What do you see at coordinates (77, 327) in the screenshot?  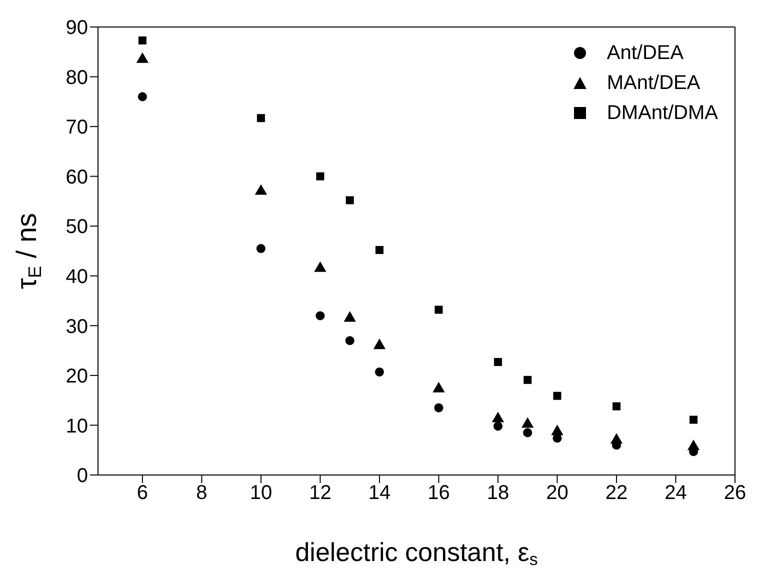 I see `y-tick-label: 30` at bounding box center [77, 327].